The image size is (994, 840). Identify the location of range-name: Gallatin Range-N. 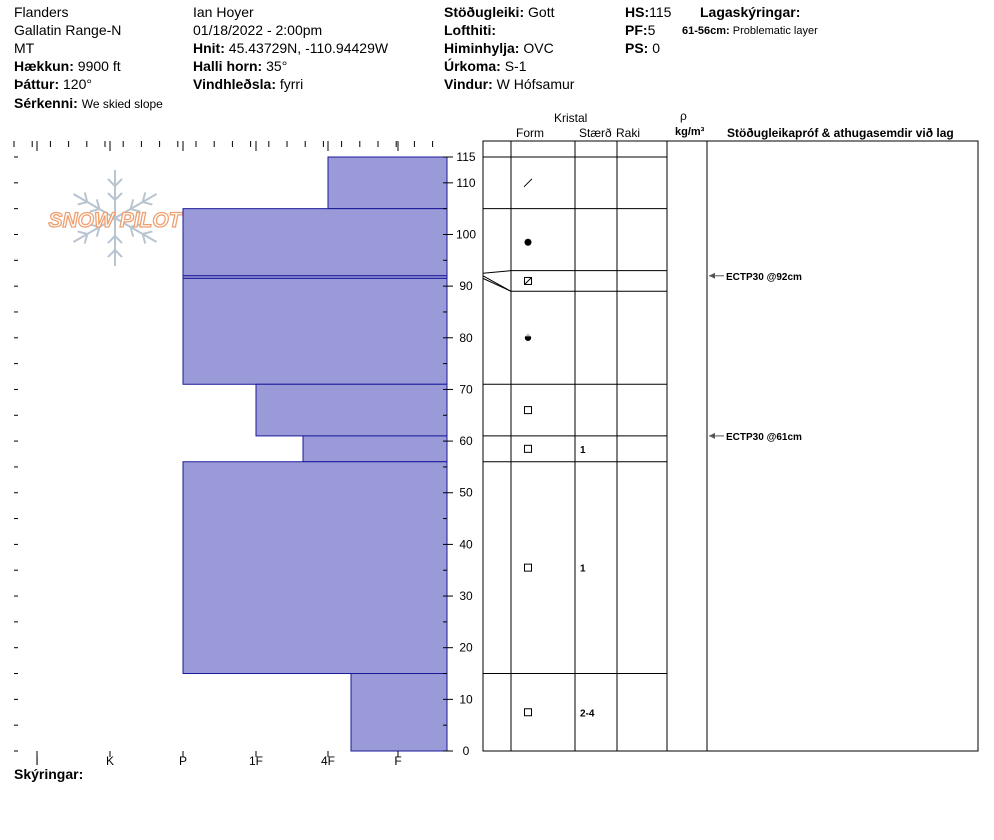
(68, 30).